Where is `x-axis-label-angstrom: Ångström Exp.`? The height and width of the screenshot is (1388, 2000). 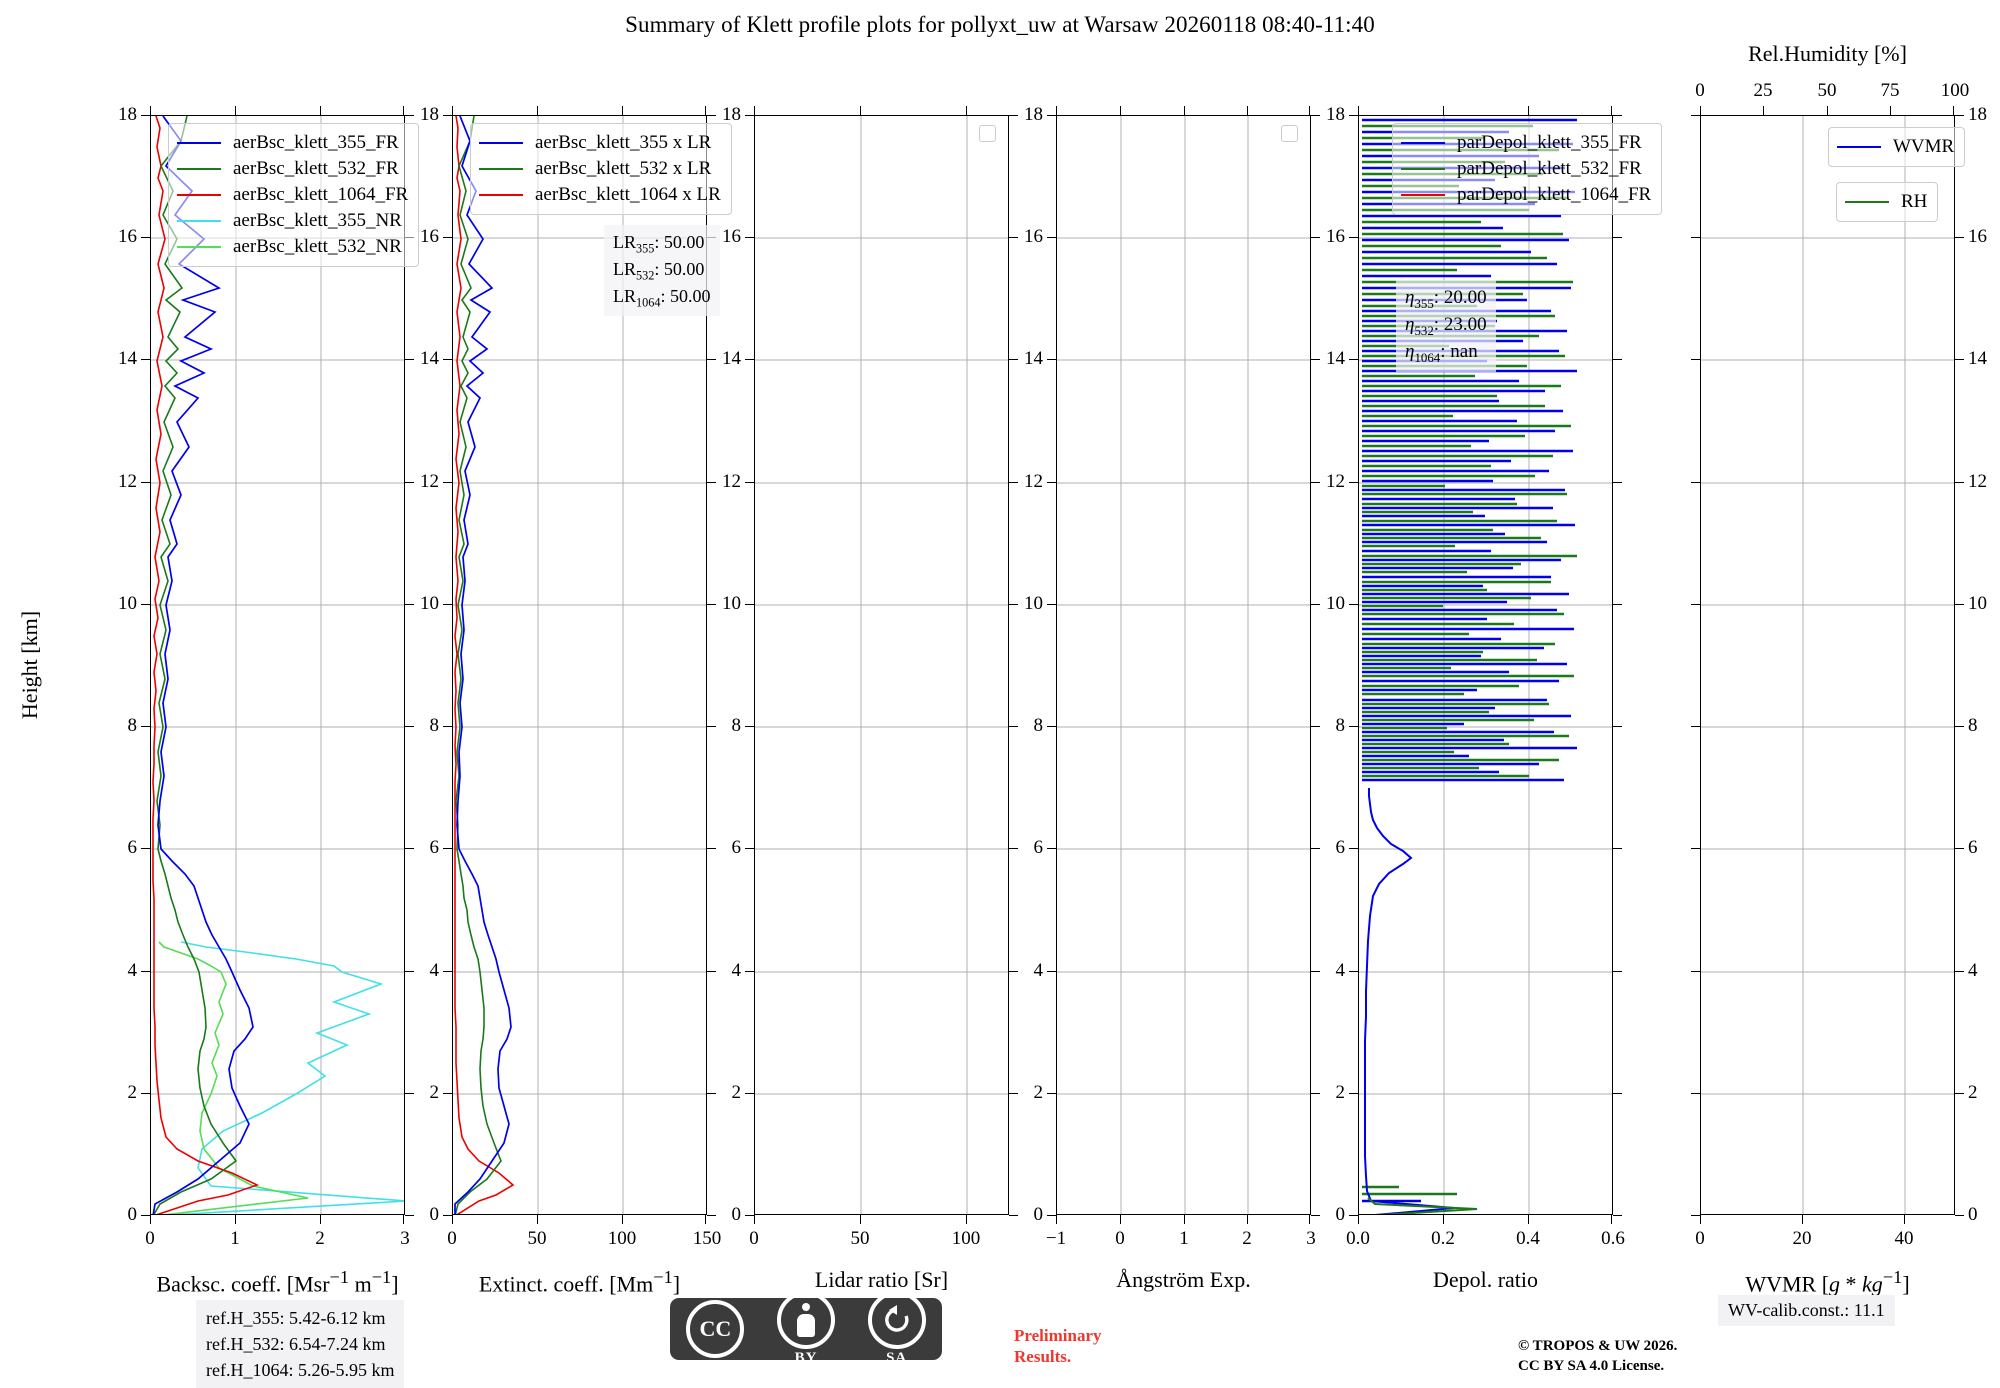 x-axis-label-angstrom: Ångström Exp. is located at coordinates (1183, 1279).